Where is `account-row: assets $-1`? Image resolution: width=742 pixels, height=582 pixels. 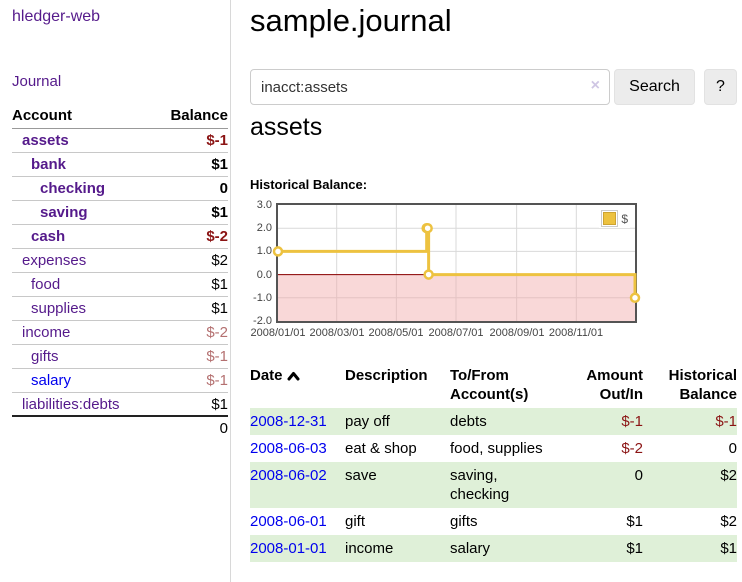 account-row: assets $-1 is located at coordinates (120, 140).